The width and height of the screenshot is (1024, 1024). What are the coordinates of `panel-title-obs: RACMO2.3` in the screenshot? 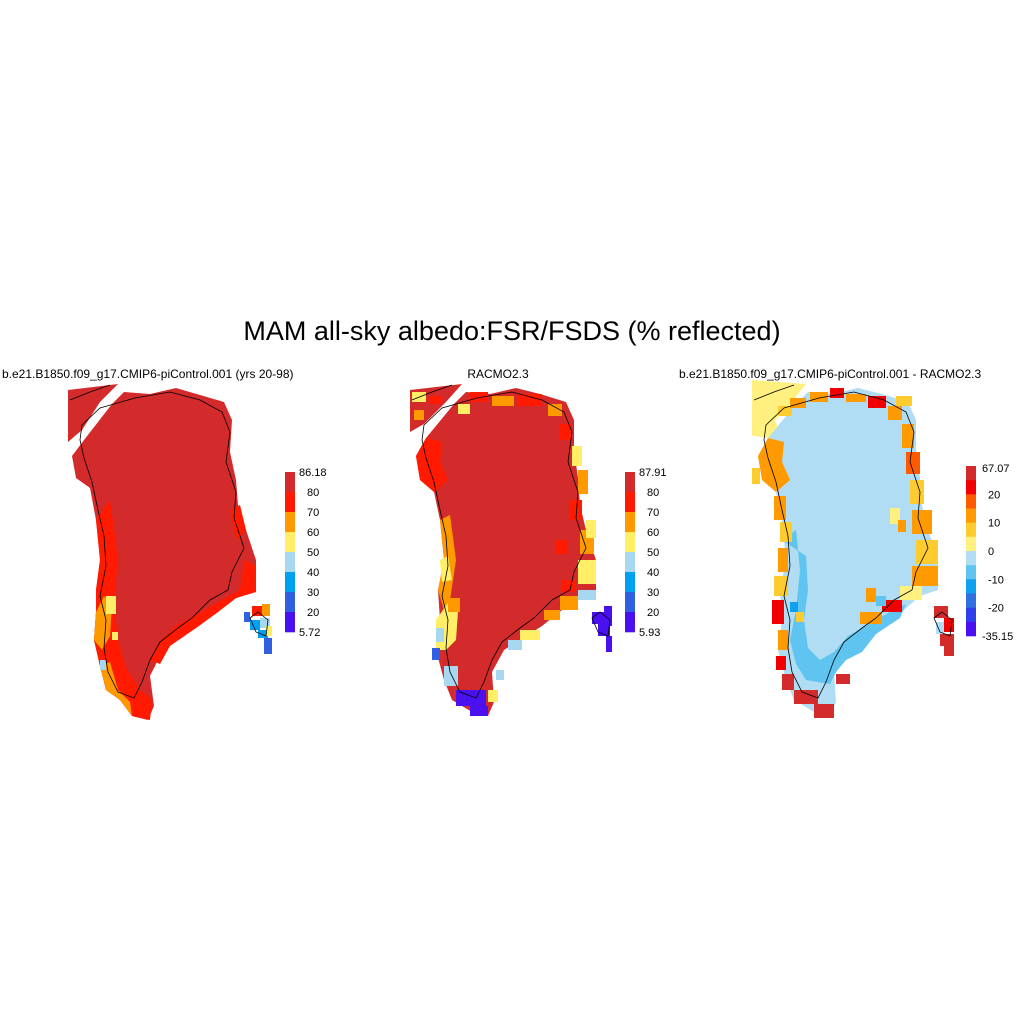 It's located at (498, 374).